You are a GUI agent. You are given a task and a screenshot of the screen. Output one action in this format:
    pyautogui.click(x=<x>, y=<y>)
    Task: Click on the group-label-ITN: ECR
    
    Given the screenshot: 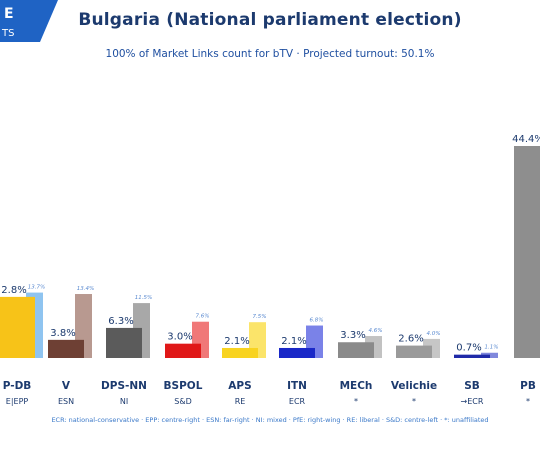 What is the action you would take?
    pyautogui.click(x=297, y=401)
    